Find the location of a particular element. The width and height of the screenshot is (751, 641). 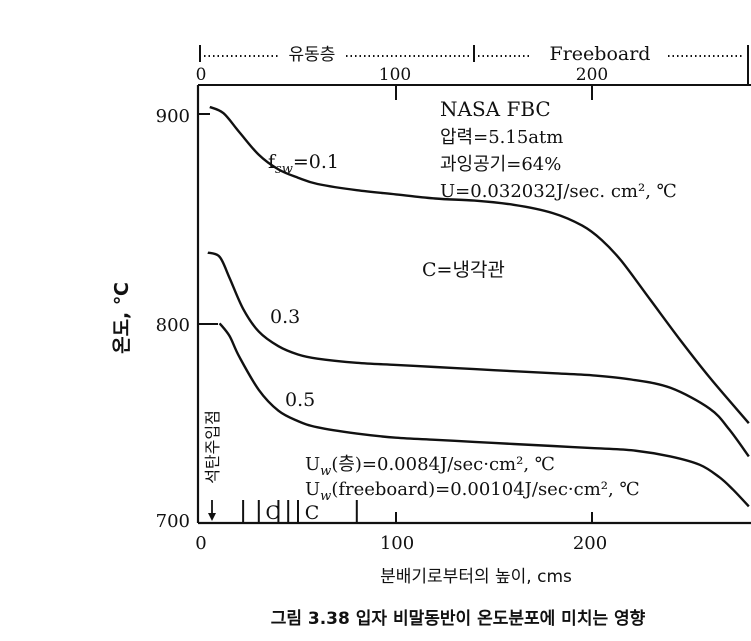

x-axis-label: 분배기로부터의 높이, cms is located at coordinates (476, 577).